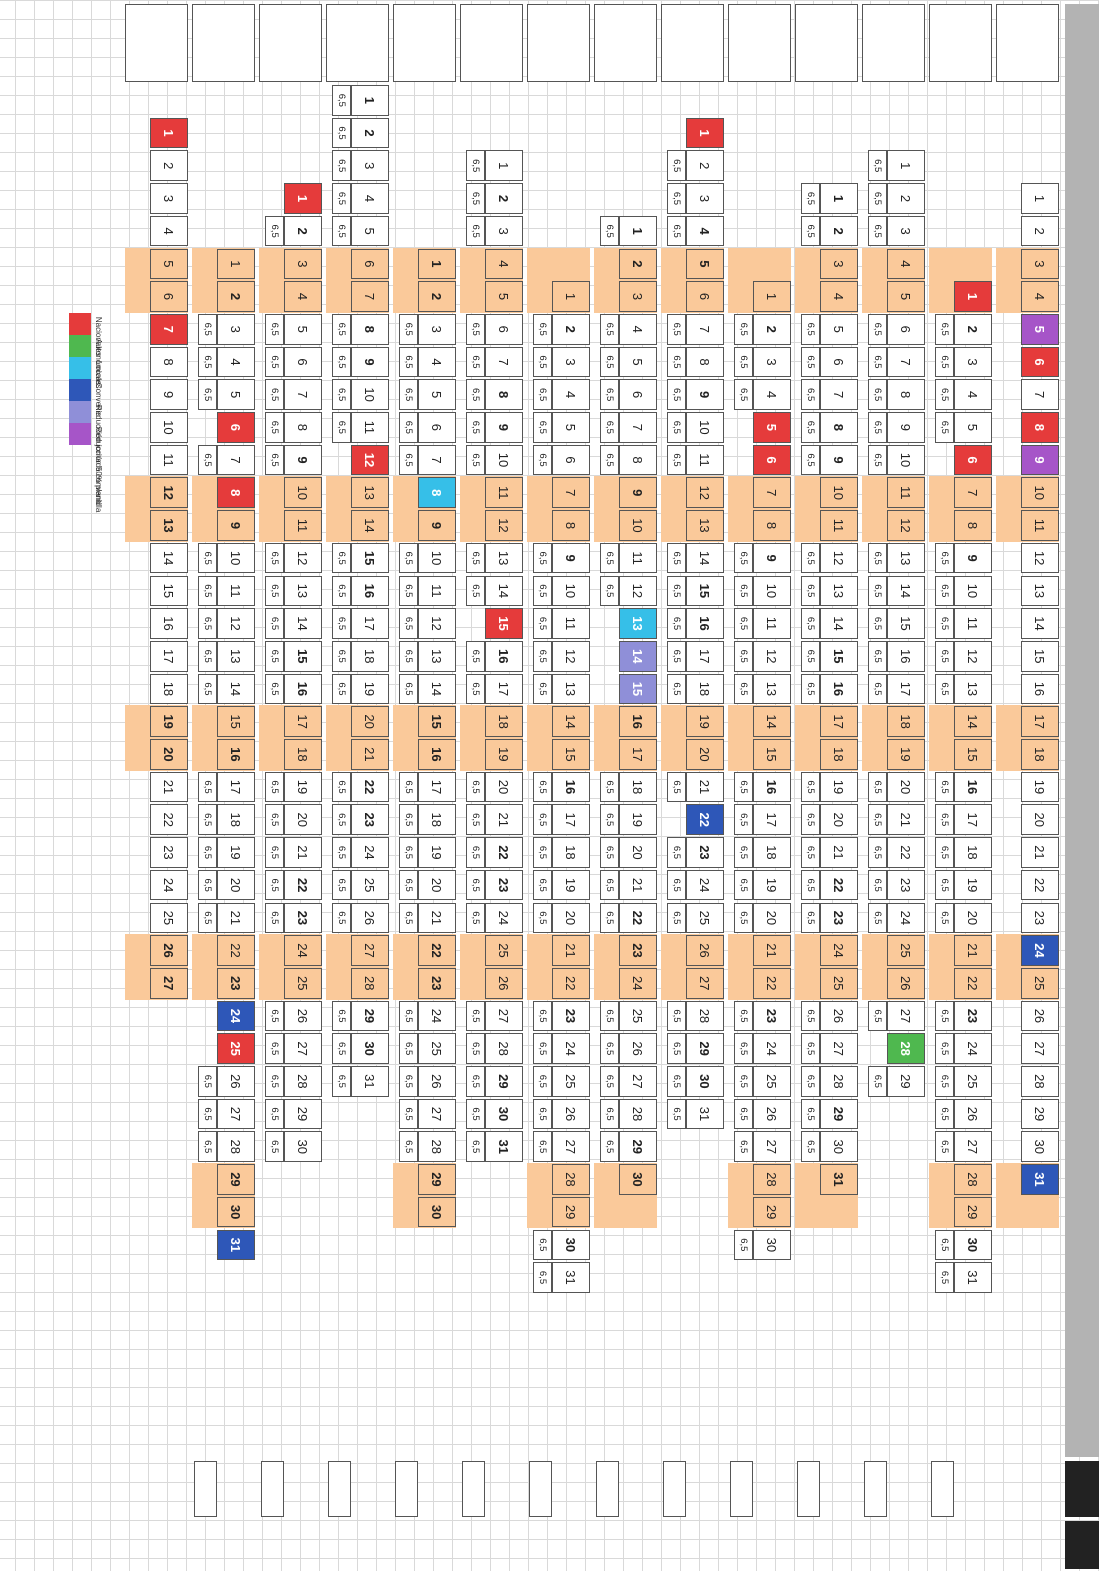 The image size is (1099, 1571). I want to click on day-cell: 22, so click(973, 983).